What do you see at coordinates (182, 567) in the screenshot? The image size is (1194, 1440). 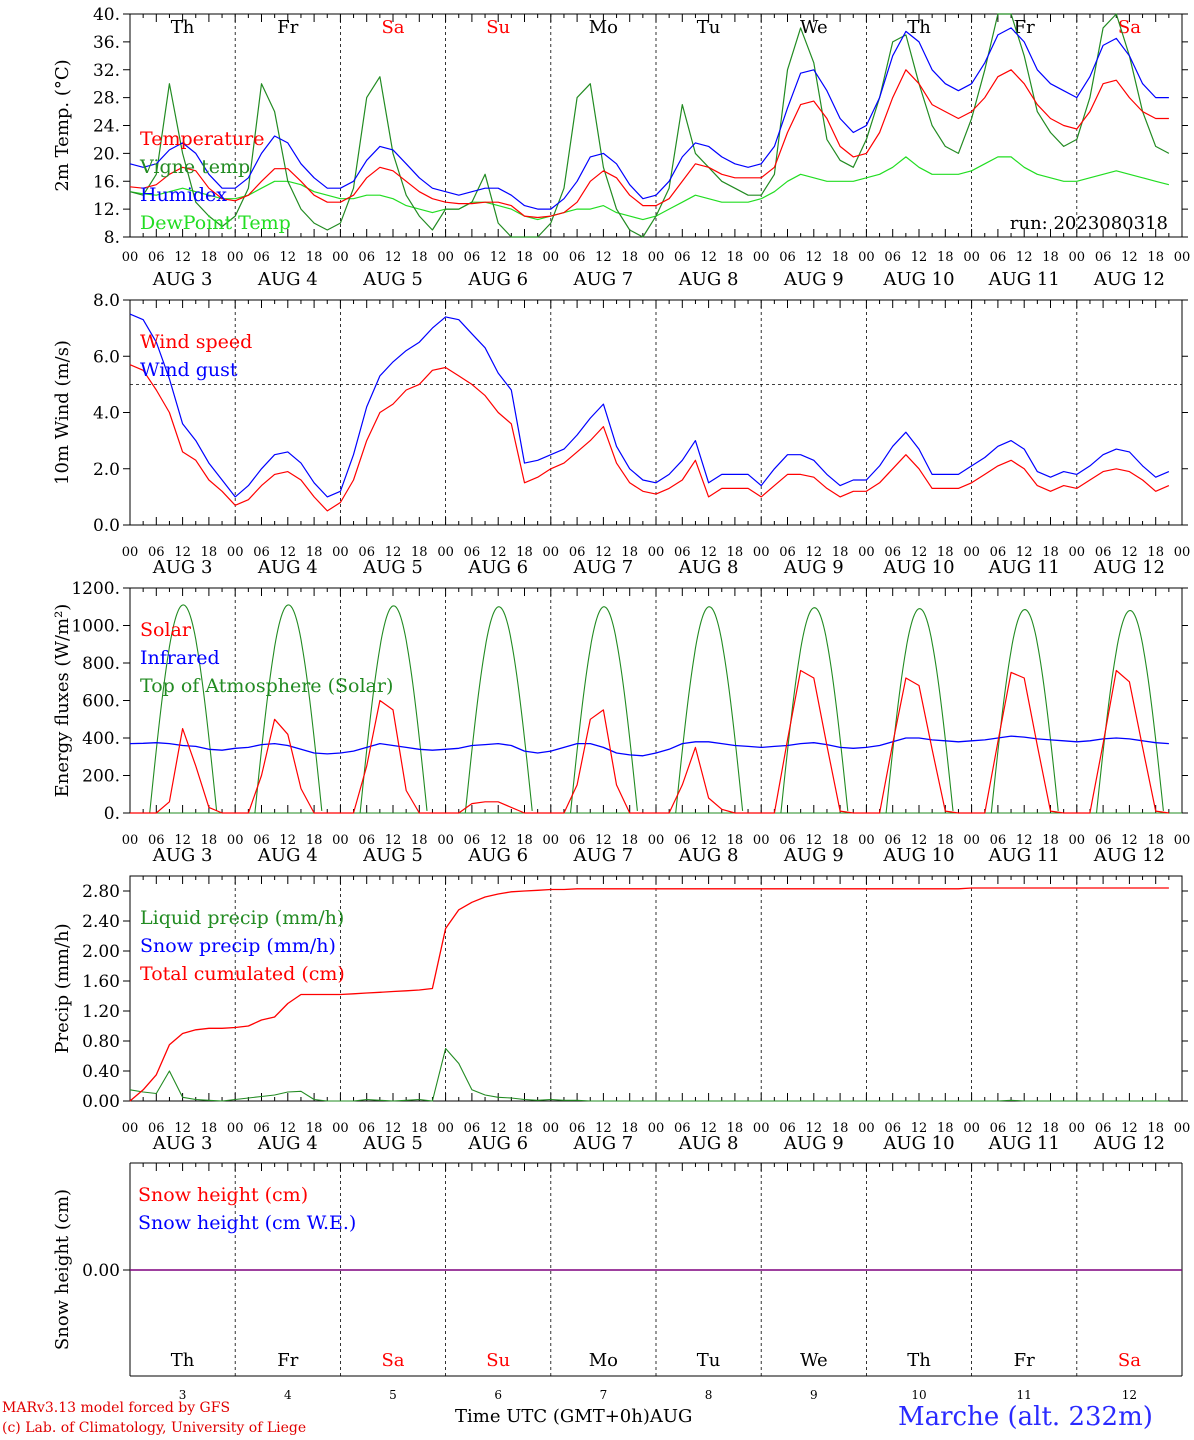 I see `wind-x-date-label: AUG 3` at bounding box center [182, 567].